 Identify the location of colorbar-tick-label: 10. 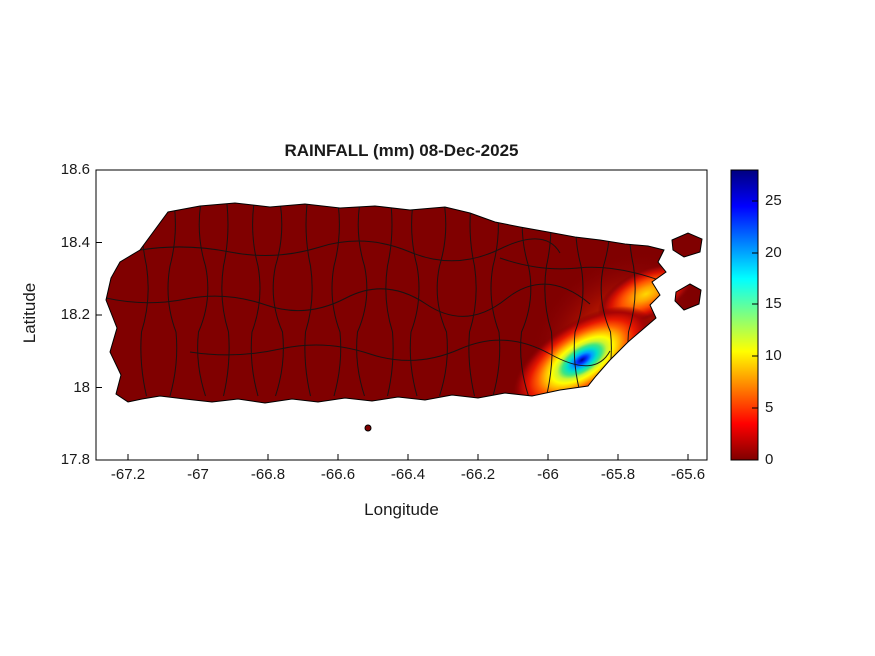
(773, 355).